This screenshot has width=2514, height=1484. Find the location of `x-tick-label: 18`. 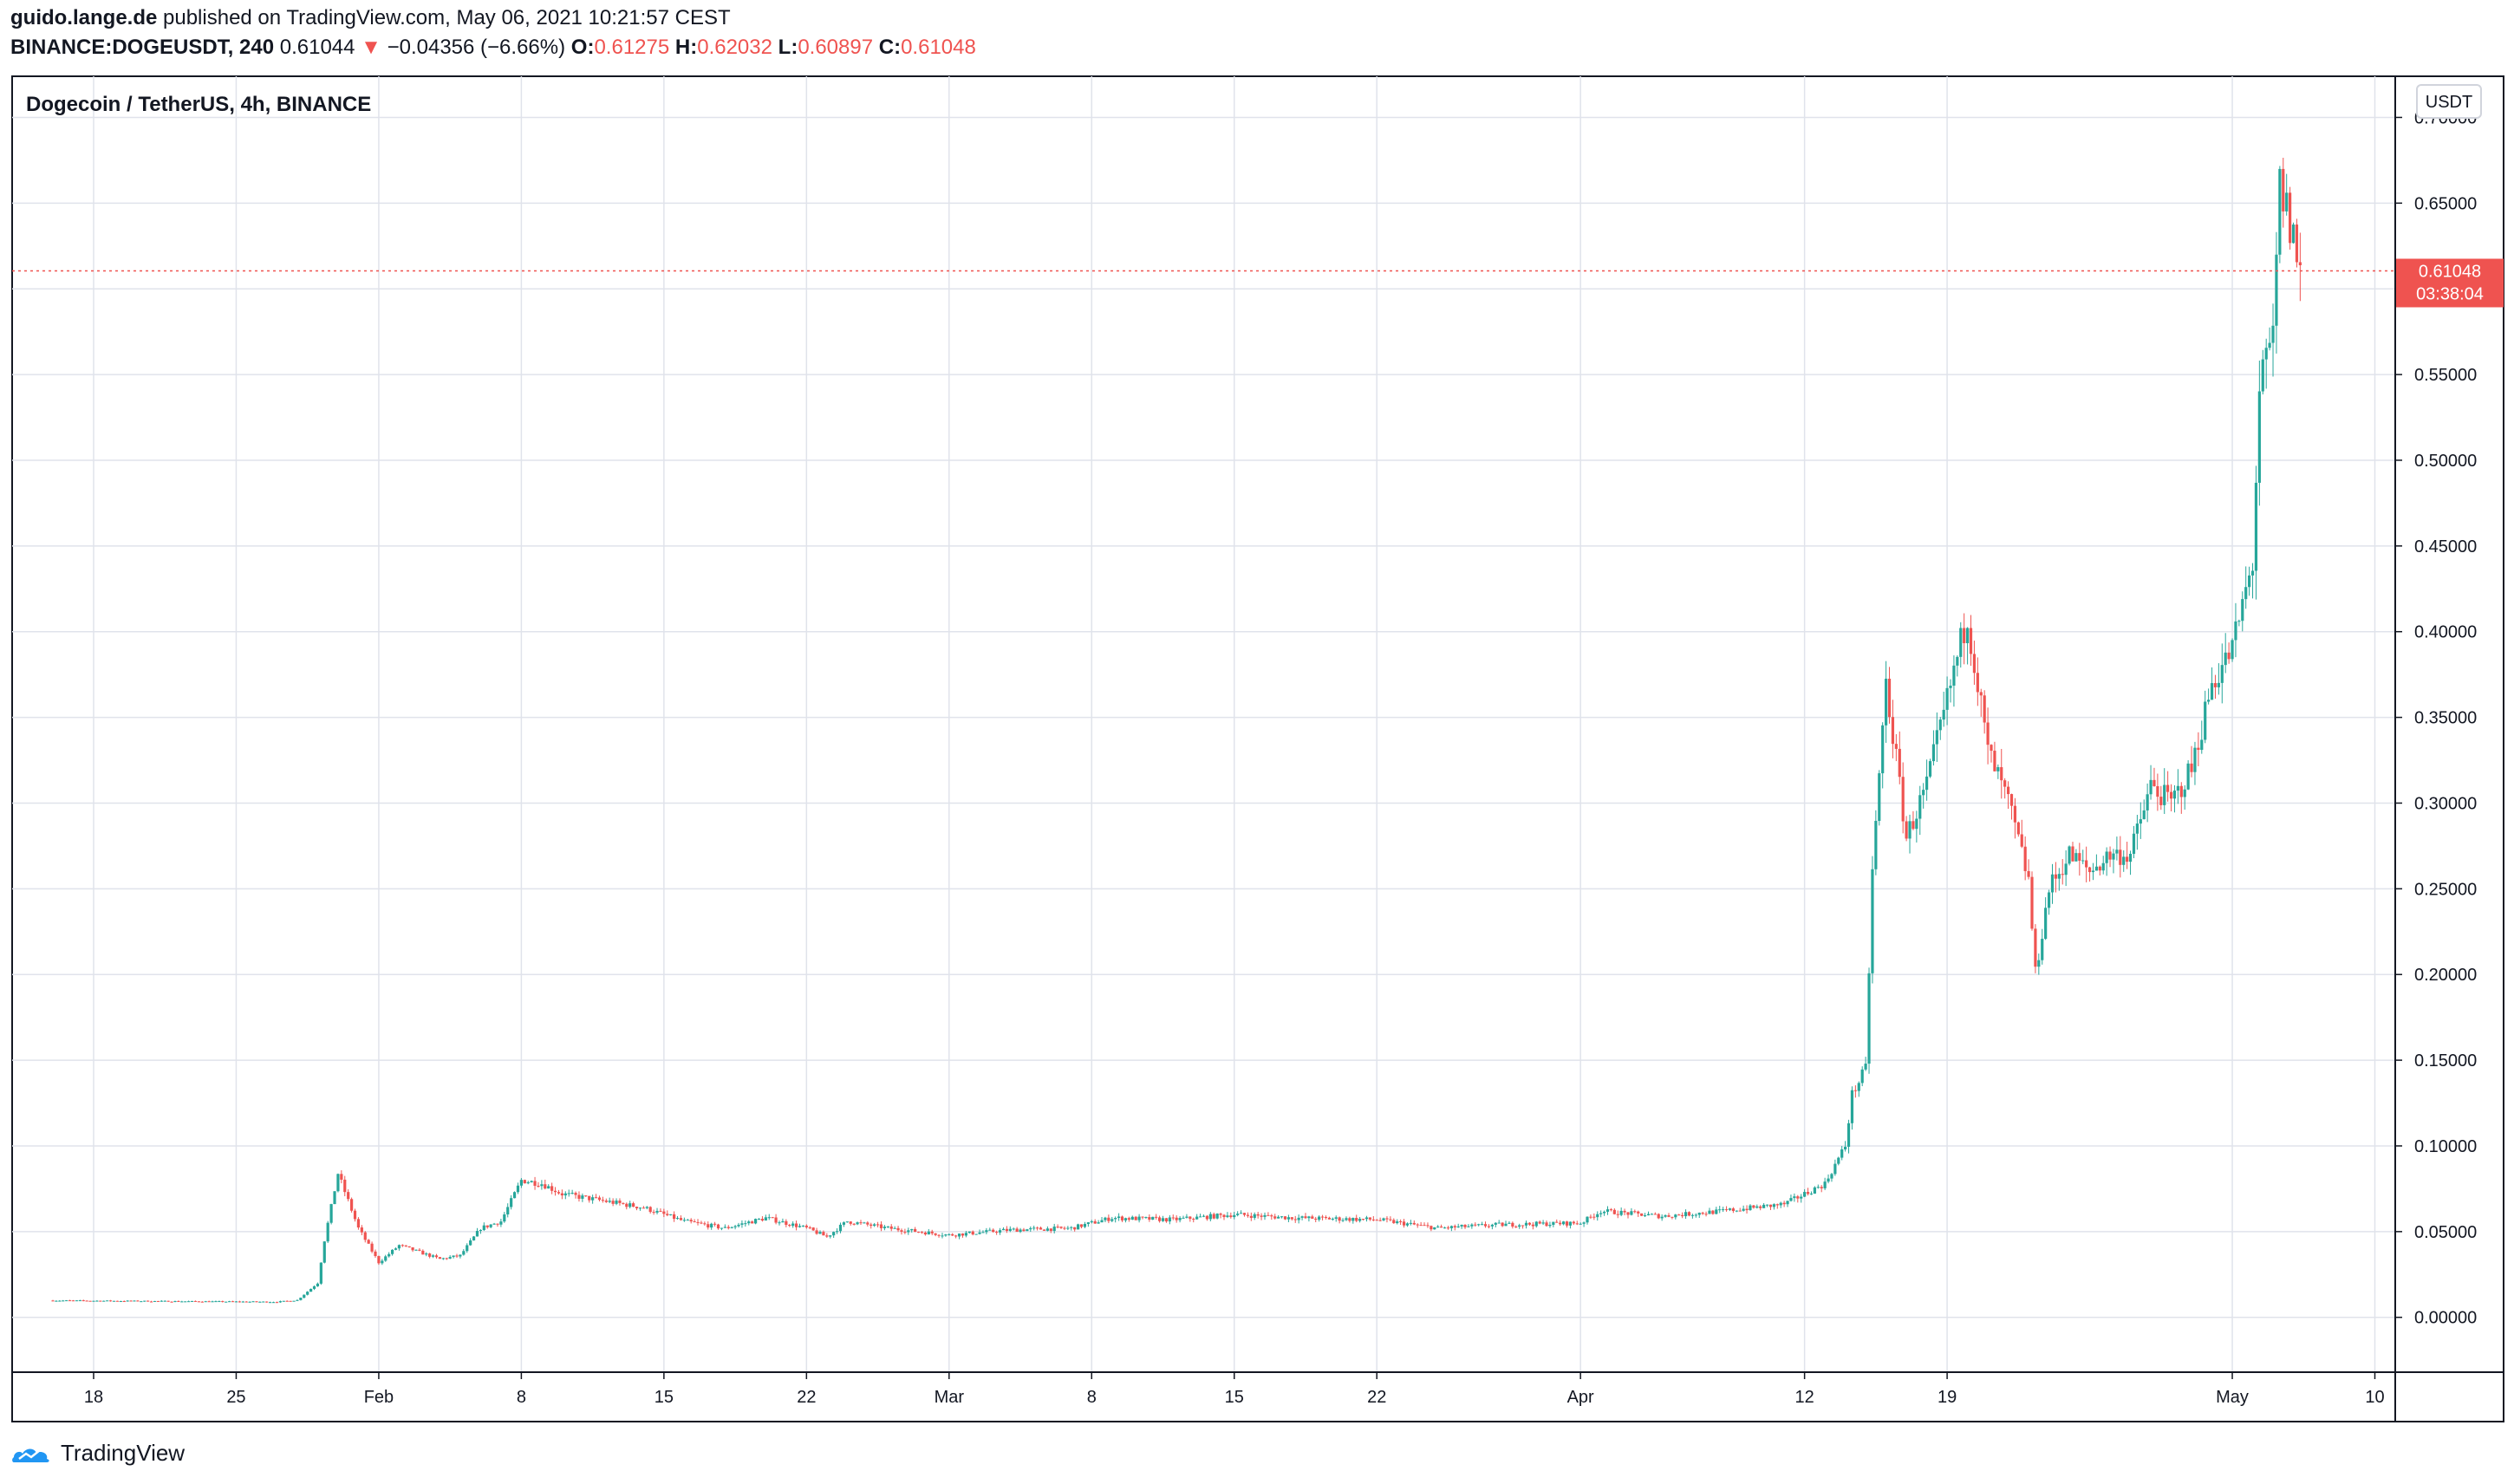

x-tick-label: 18 is located at coordinates (93, 1397).